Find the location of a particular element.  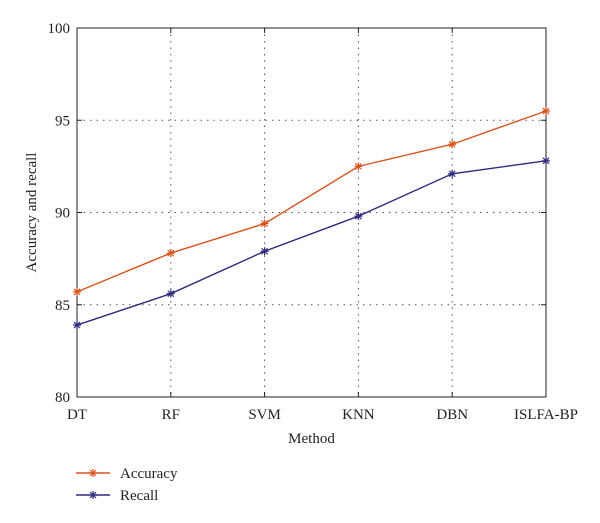

y-tick-label: 100 is located at coordinates (59, 29).